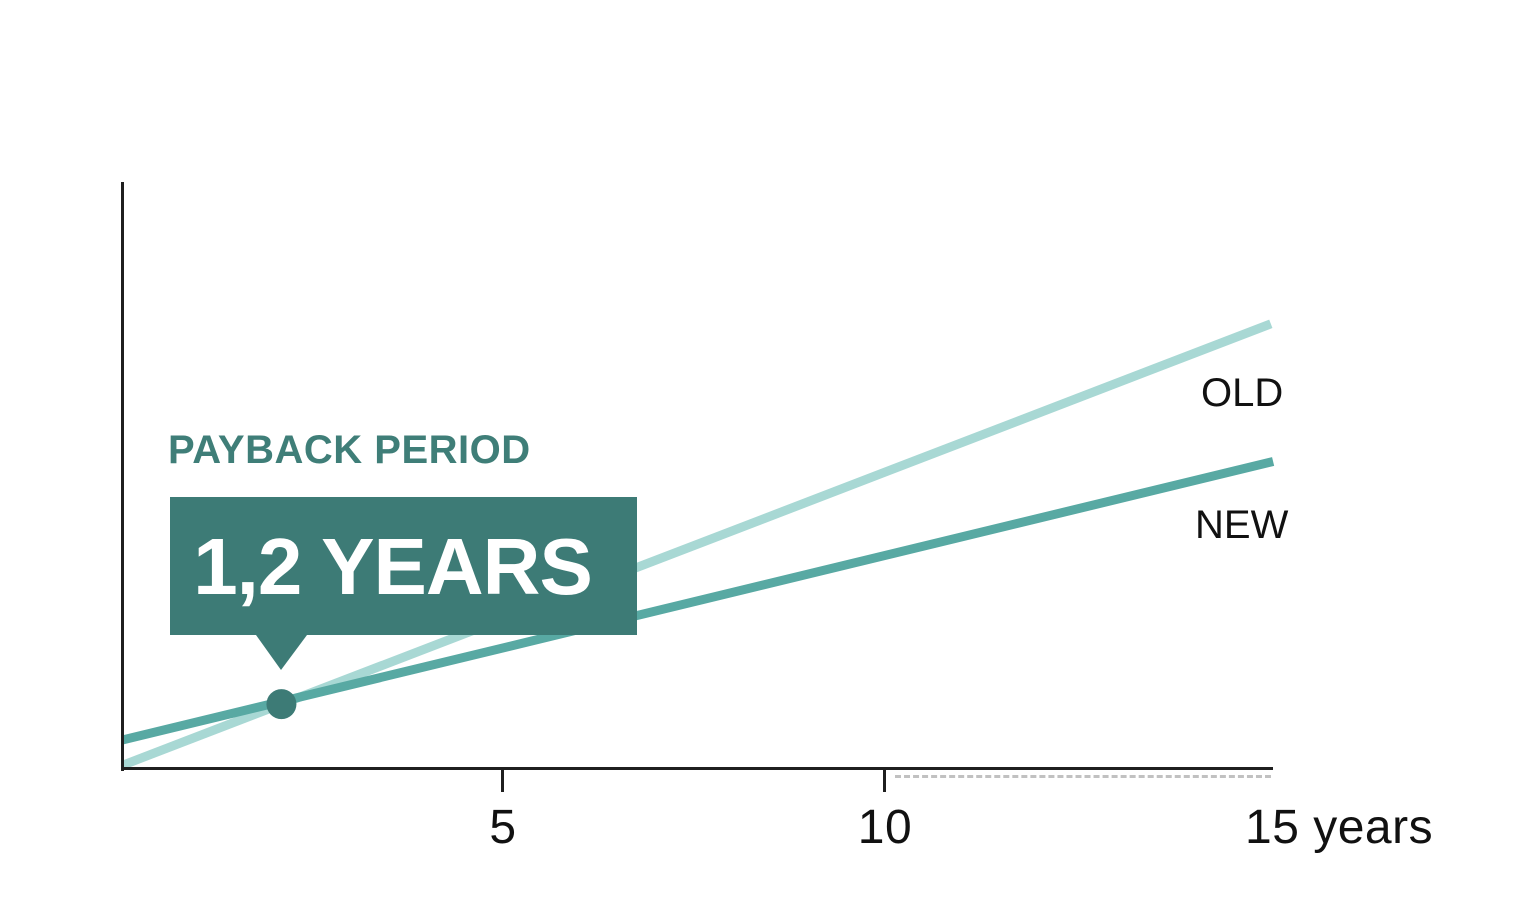 This screenshot has height=918, width=1536. Describe the element at coordinates (349, 450) in the screenshot. I see `payback-period-heading: PAYBACK PERIOD` at that location.